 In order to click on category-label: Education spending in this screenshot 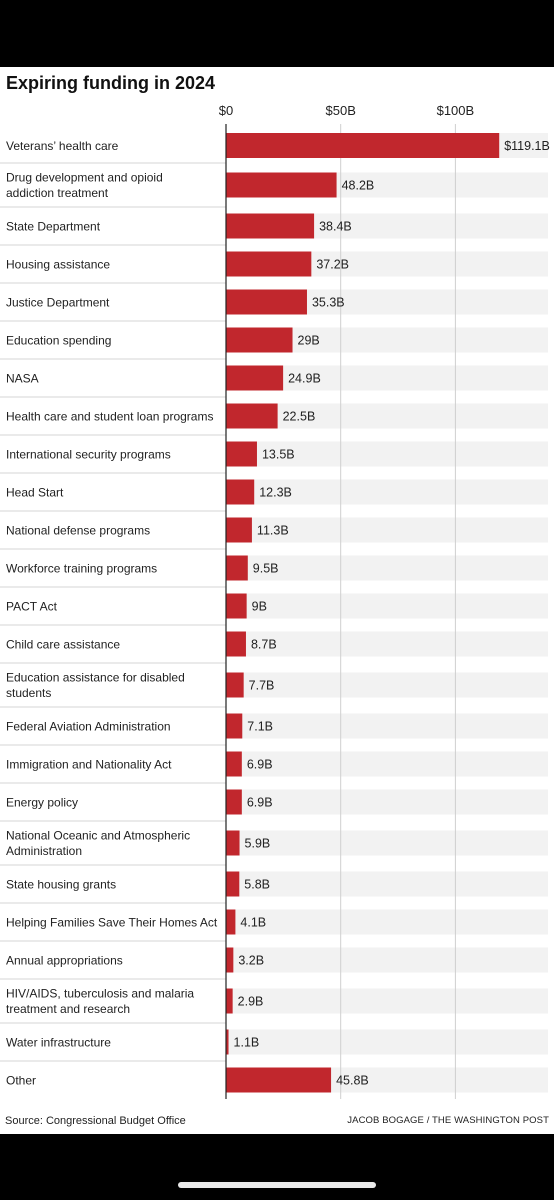, I will do `click(58, 341)`.